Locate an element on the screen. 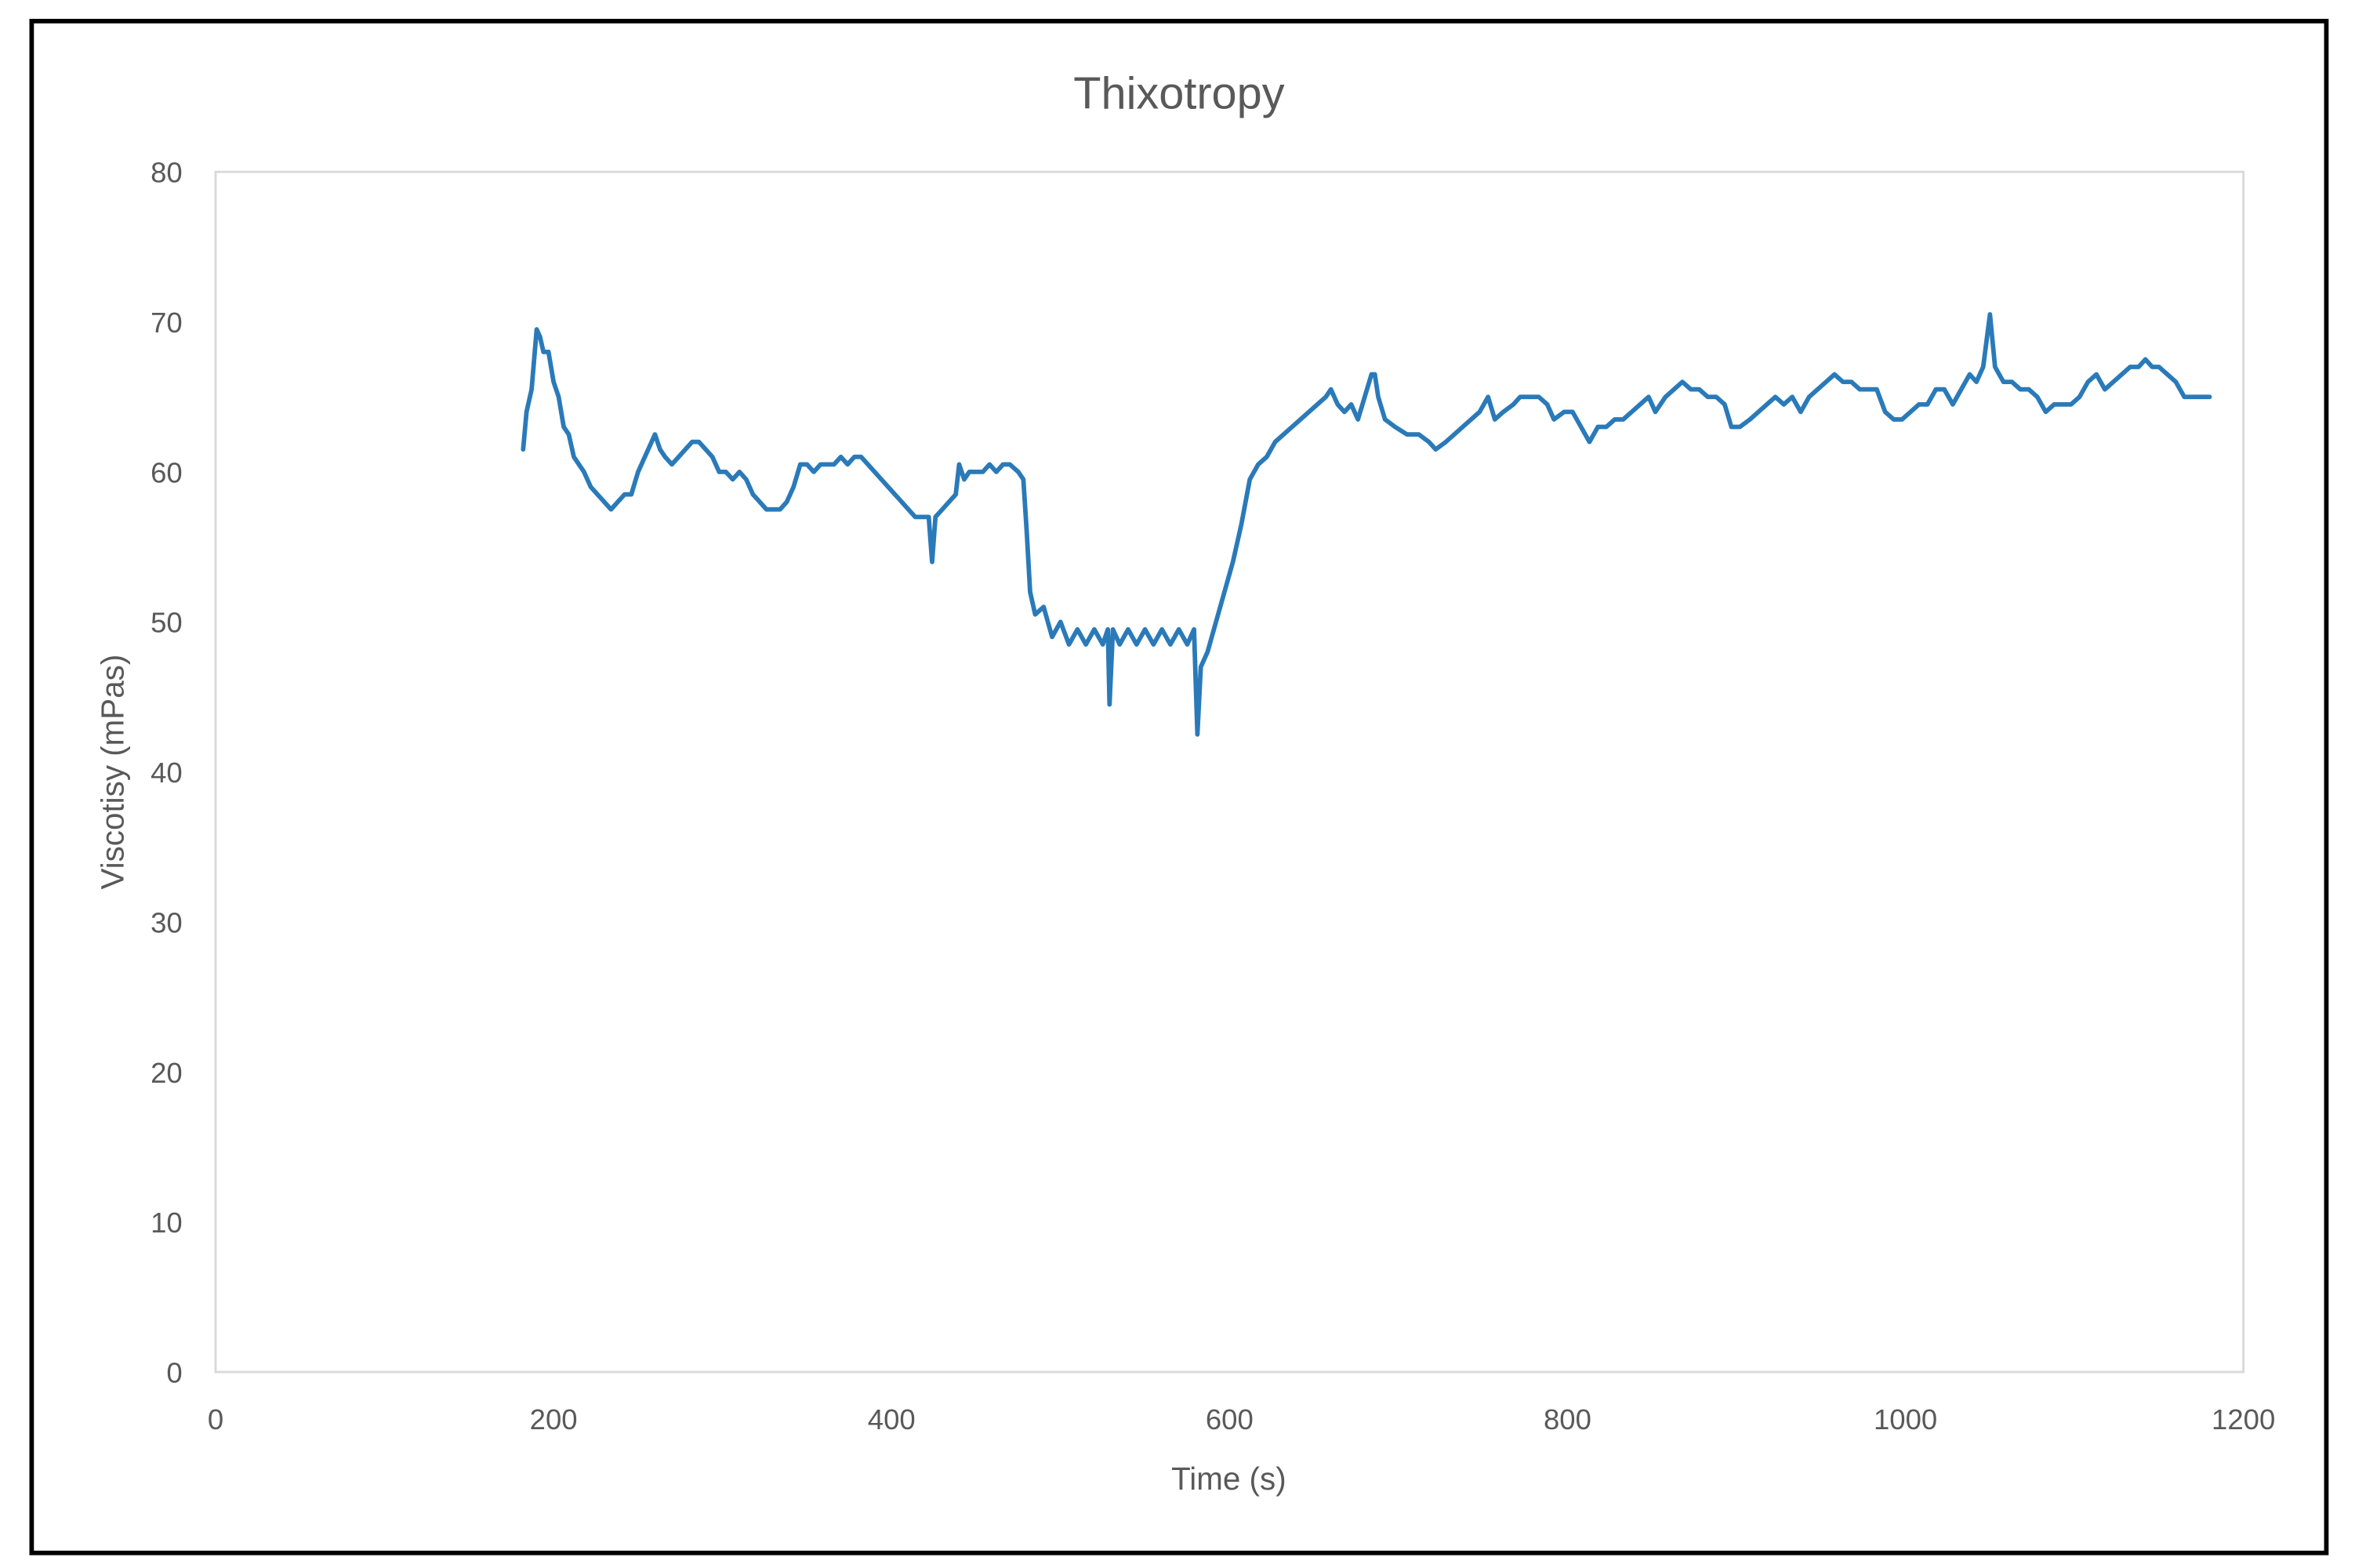 The image size is (2355, 1568). y-tick-label: 80 is located at coordinates (167, 173).